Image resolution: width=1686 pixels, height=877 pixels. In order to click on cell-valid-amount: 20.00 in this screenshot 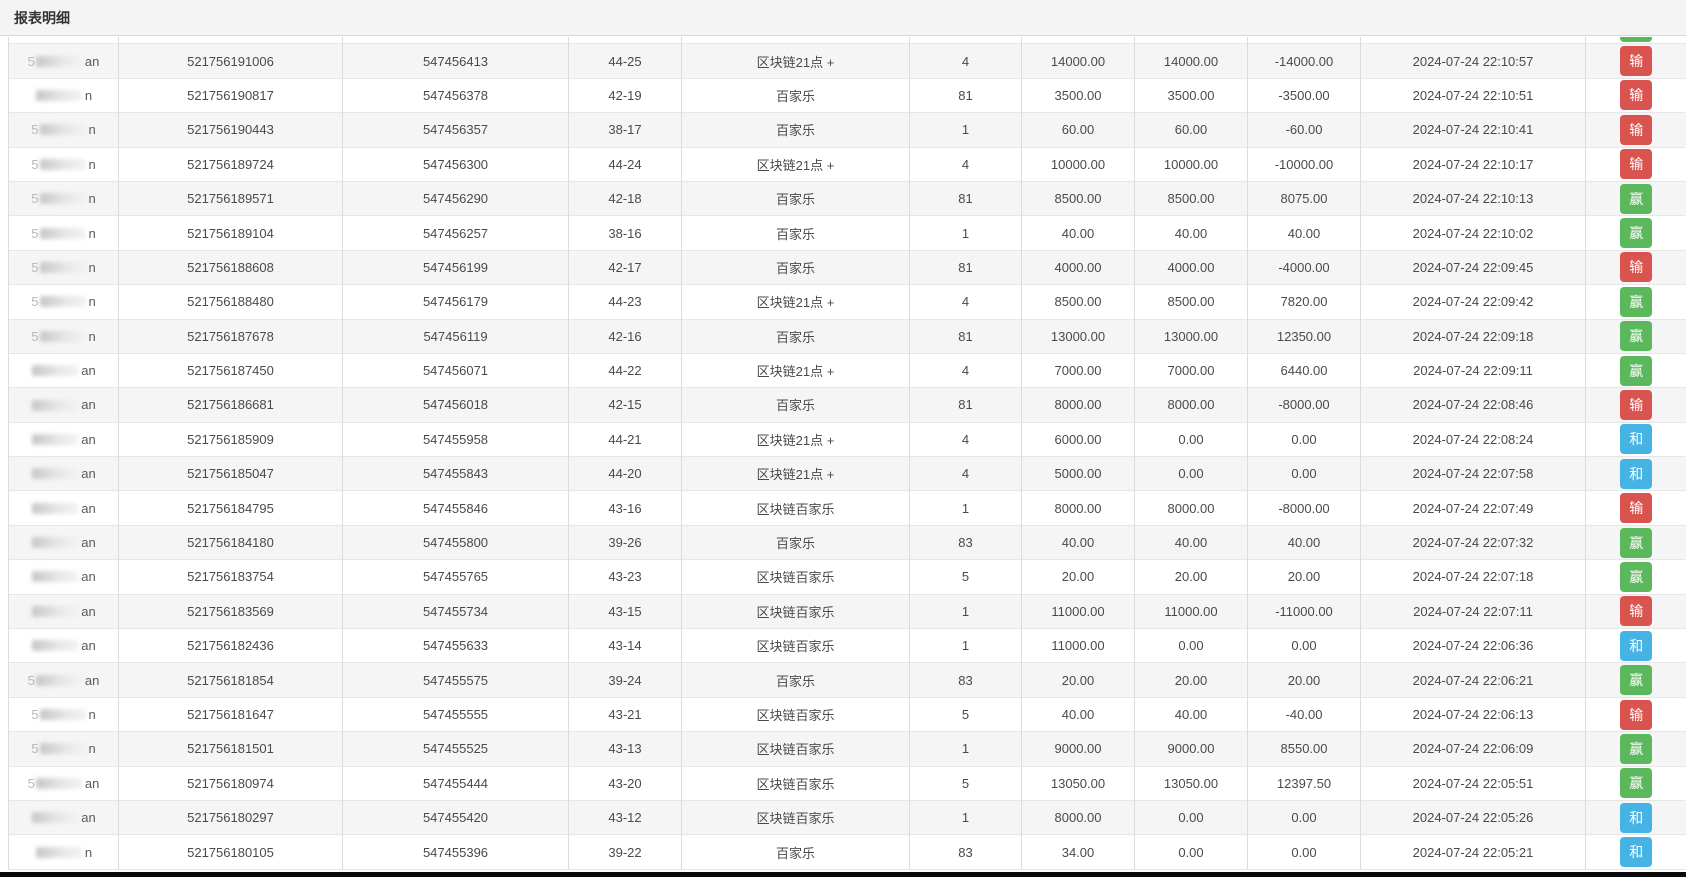, I will do `click(1191, 680)`.